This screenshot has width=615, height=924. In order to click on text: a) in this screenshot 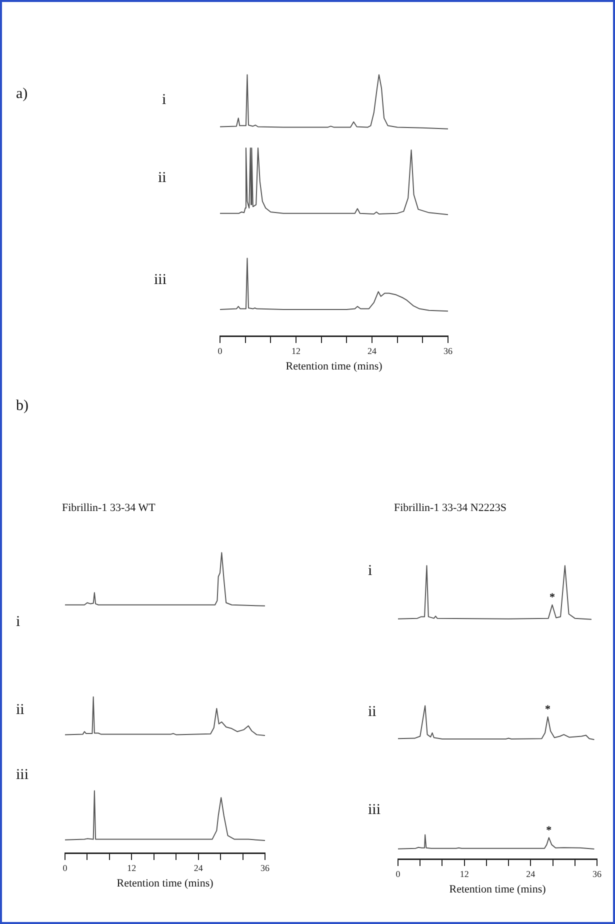, I will do `click(22, 94)`.